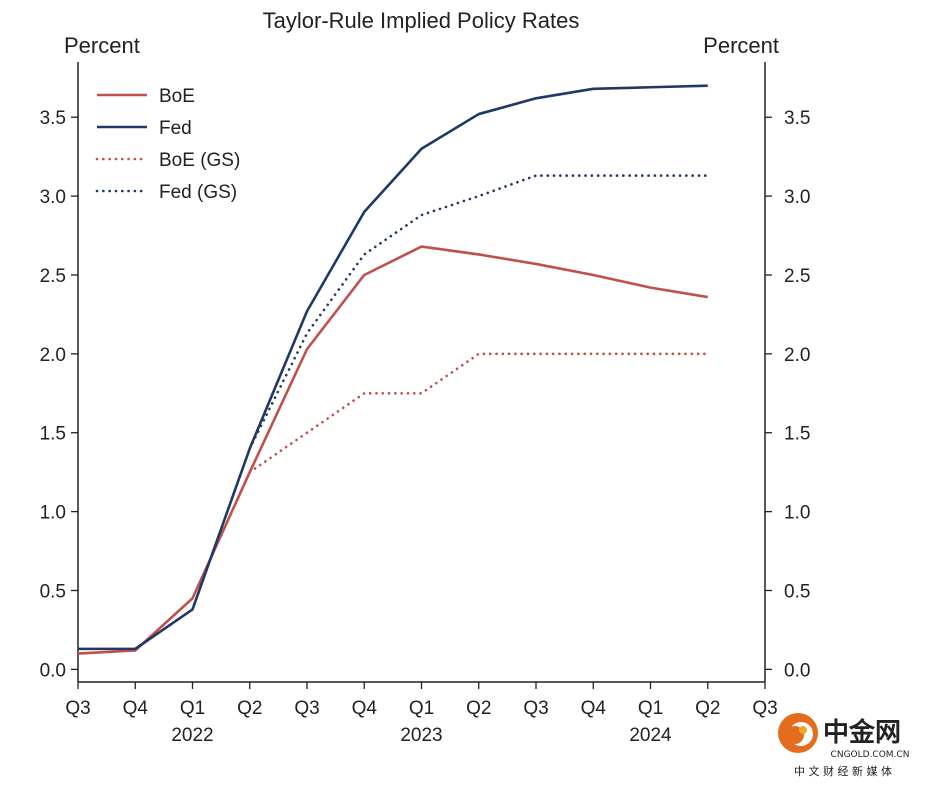 Image resolution: width=934 pixels, height=786 pixels. What do you see at coordinates (421, 20) in the screenshot?
I see `chart-title: Taylor-Rule Implied Policy Rates` at bounding box center [421, 20].